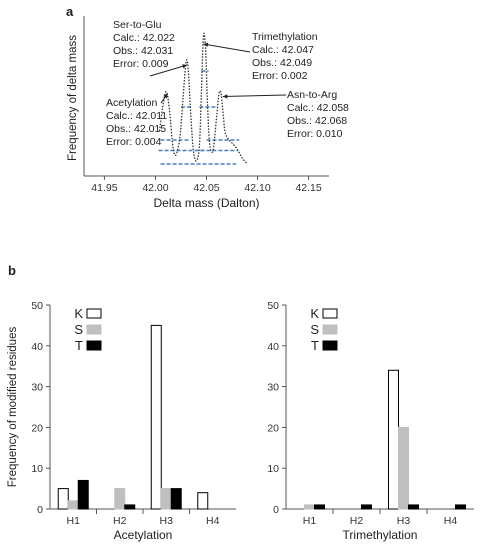 This screenshot has height=550, width=480. I want to click on b1-category-label: H3, so click(167, 521).